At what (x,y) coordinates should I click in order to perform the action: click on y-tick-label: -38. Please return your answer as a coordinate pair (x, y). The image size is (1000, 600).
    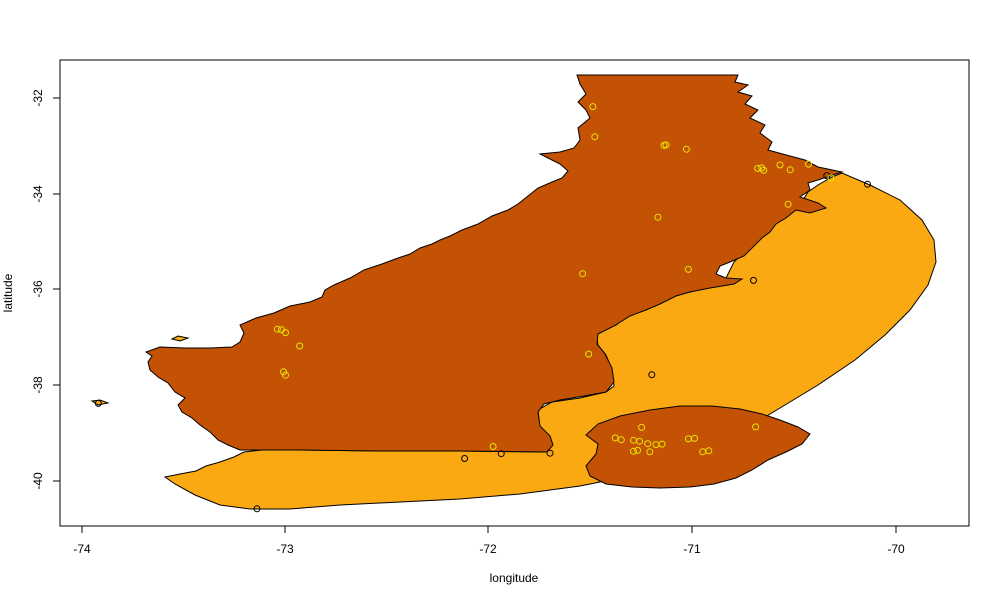
    Looking at the image, I should click on (38, 385).